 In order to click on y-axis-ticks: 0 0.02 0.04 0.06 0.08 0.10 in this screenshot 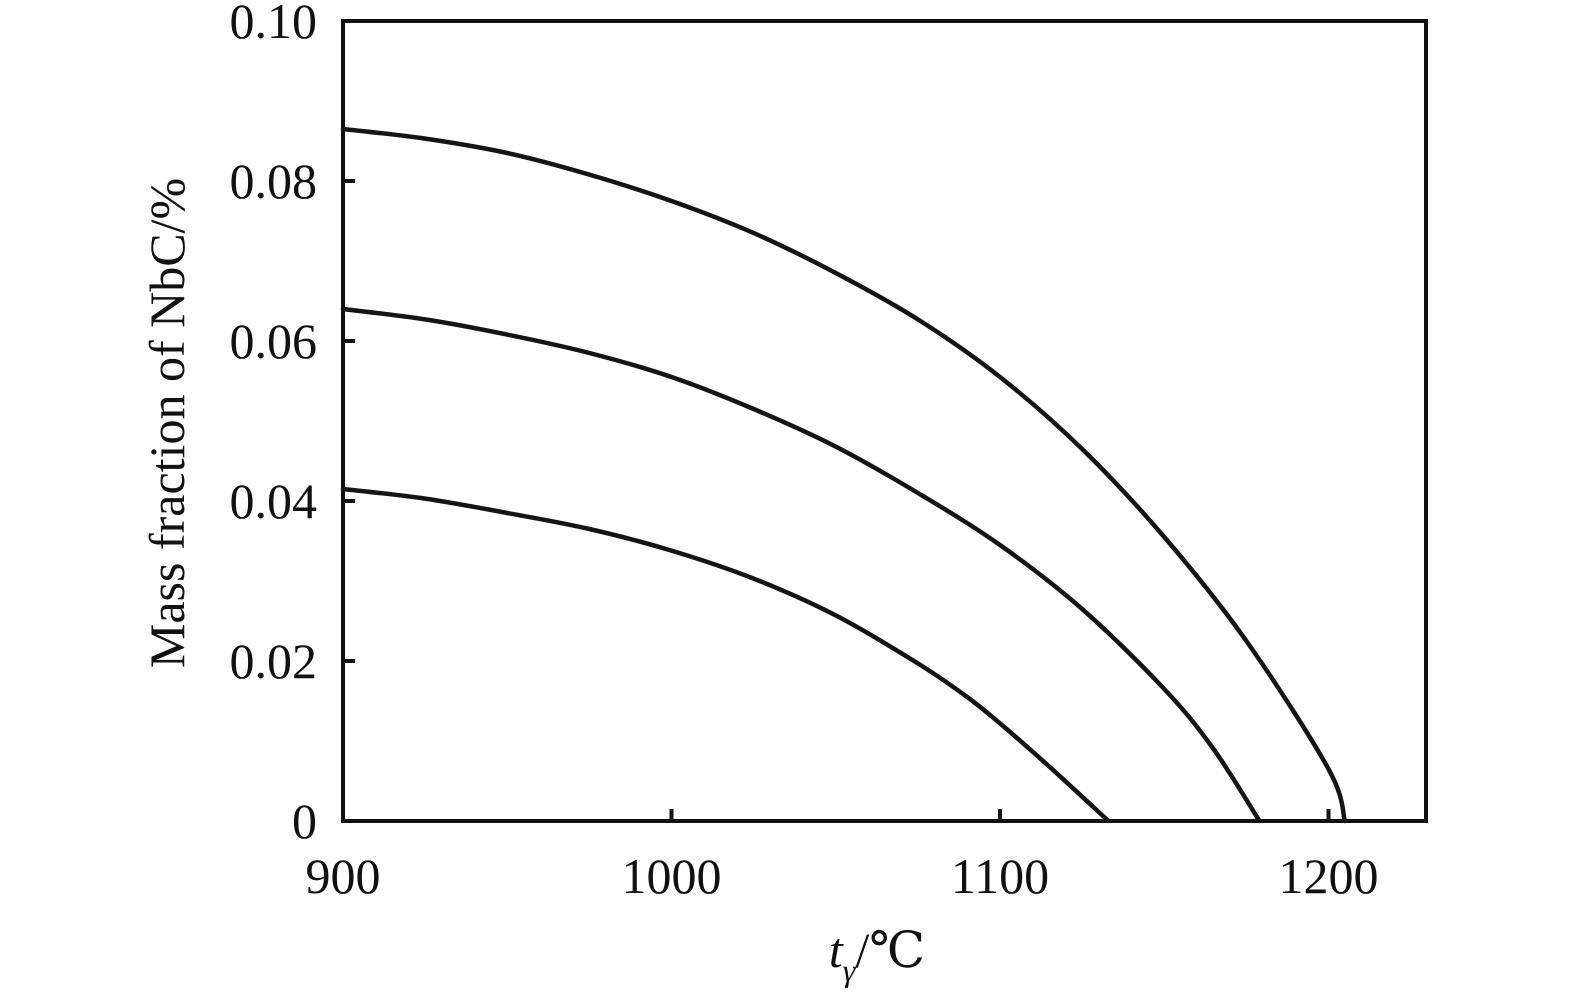, I will do `click(292, 424)`.